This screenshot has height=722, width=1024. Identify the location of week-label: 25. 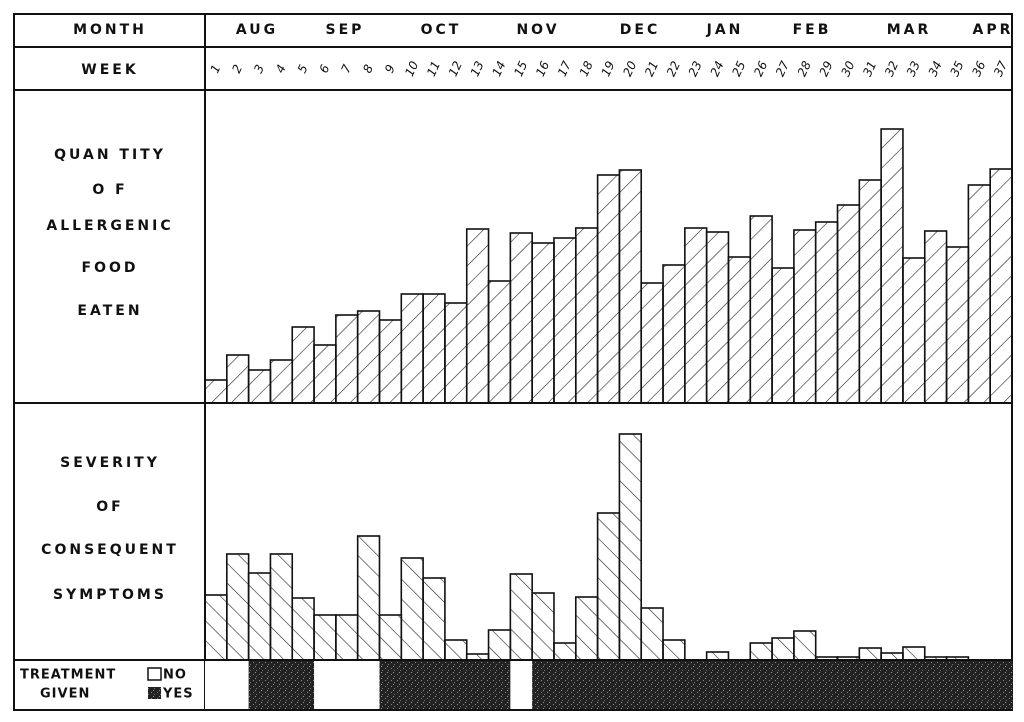
(738, 69).